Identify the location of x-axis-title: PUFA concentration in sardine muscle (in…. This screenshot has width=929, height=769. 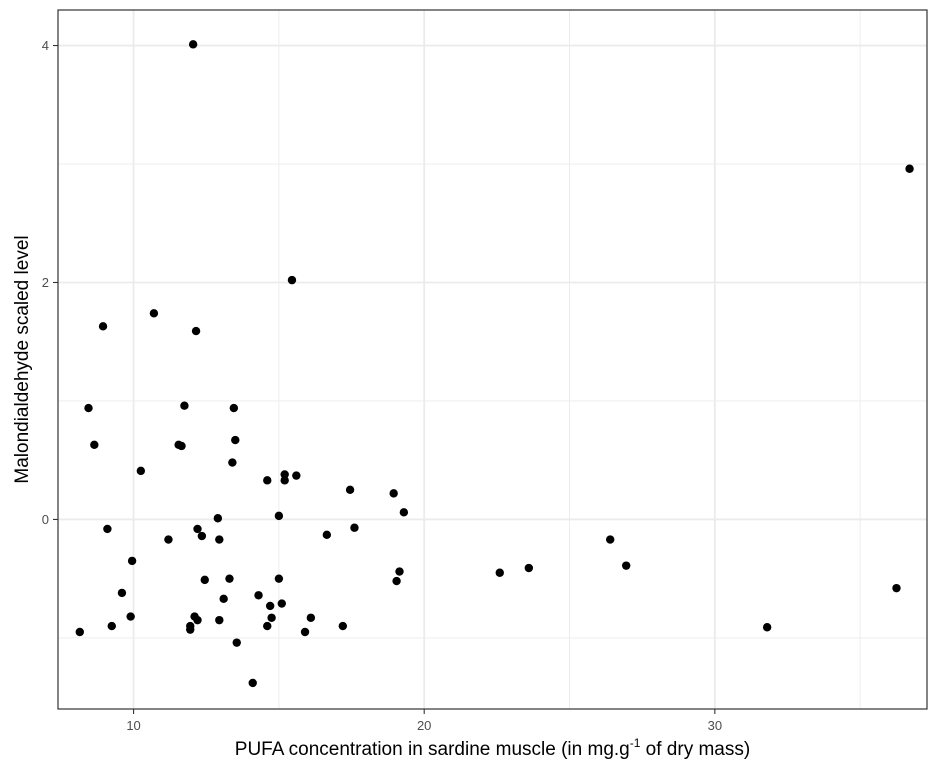
(492, 748).